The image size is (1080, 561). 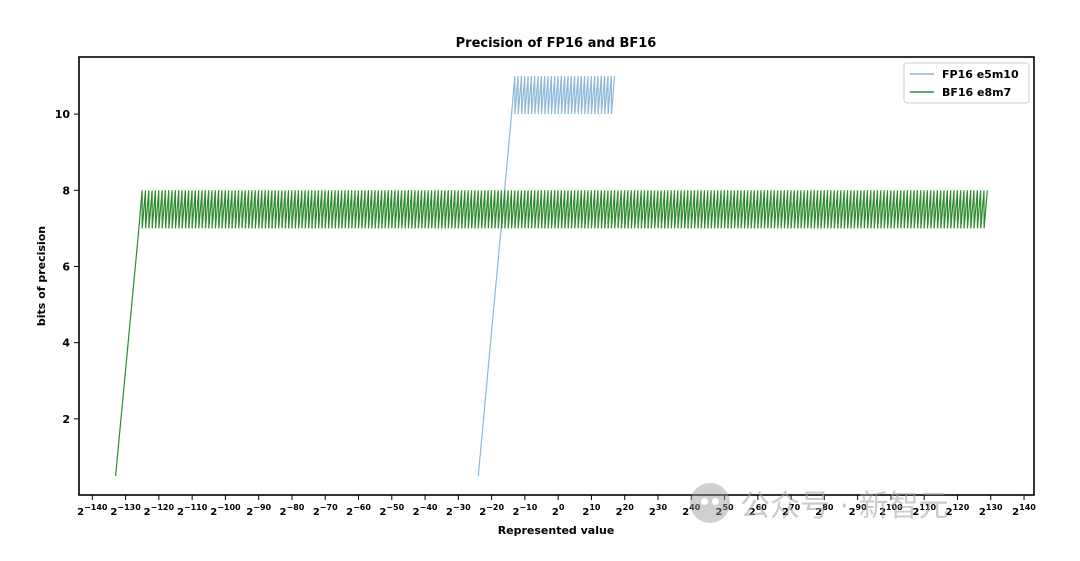 I want to click on x-tick-label: 2−30, so click(x=458, y=510).